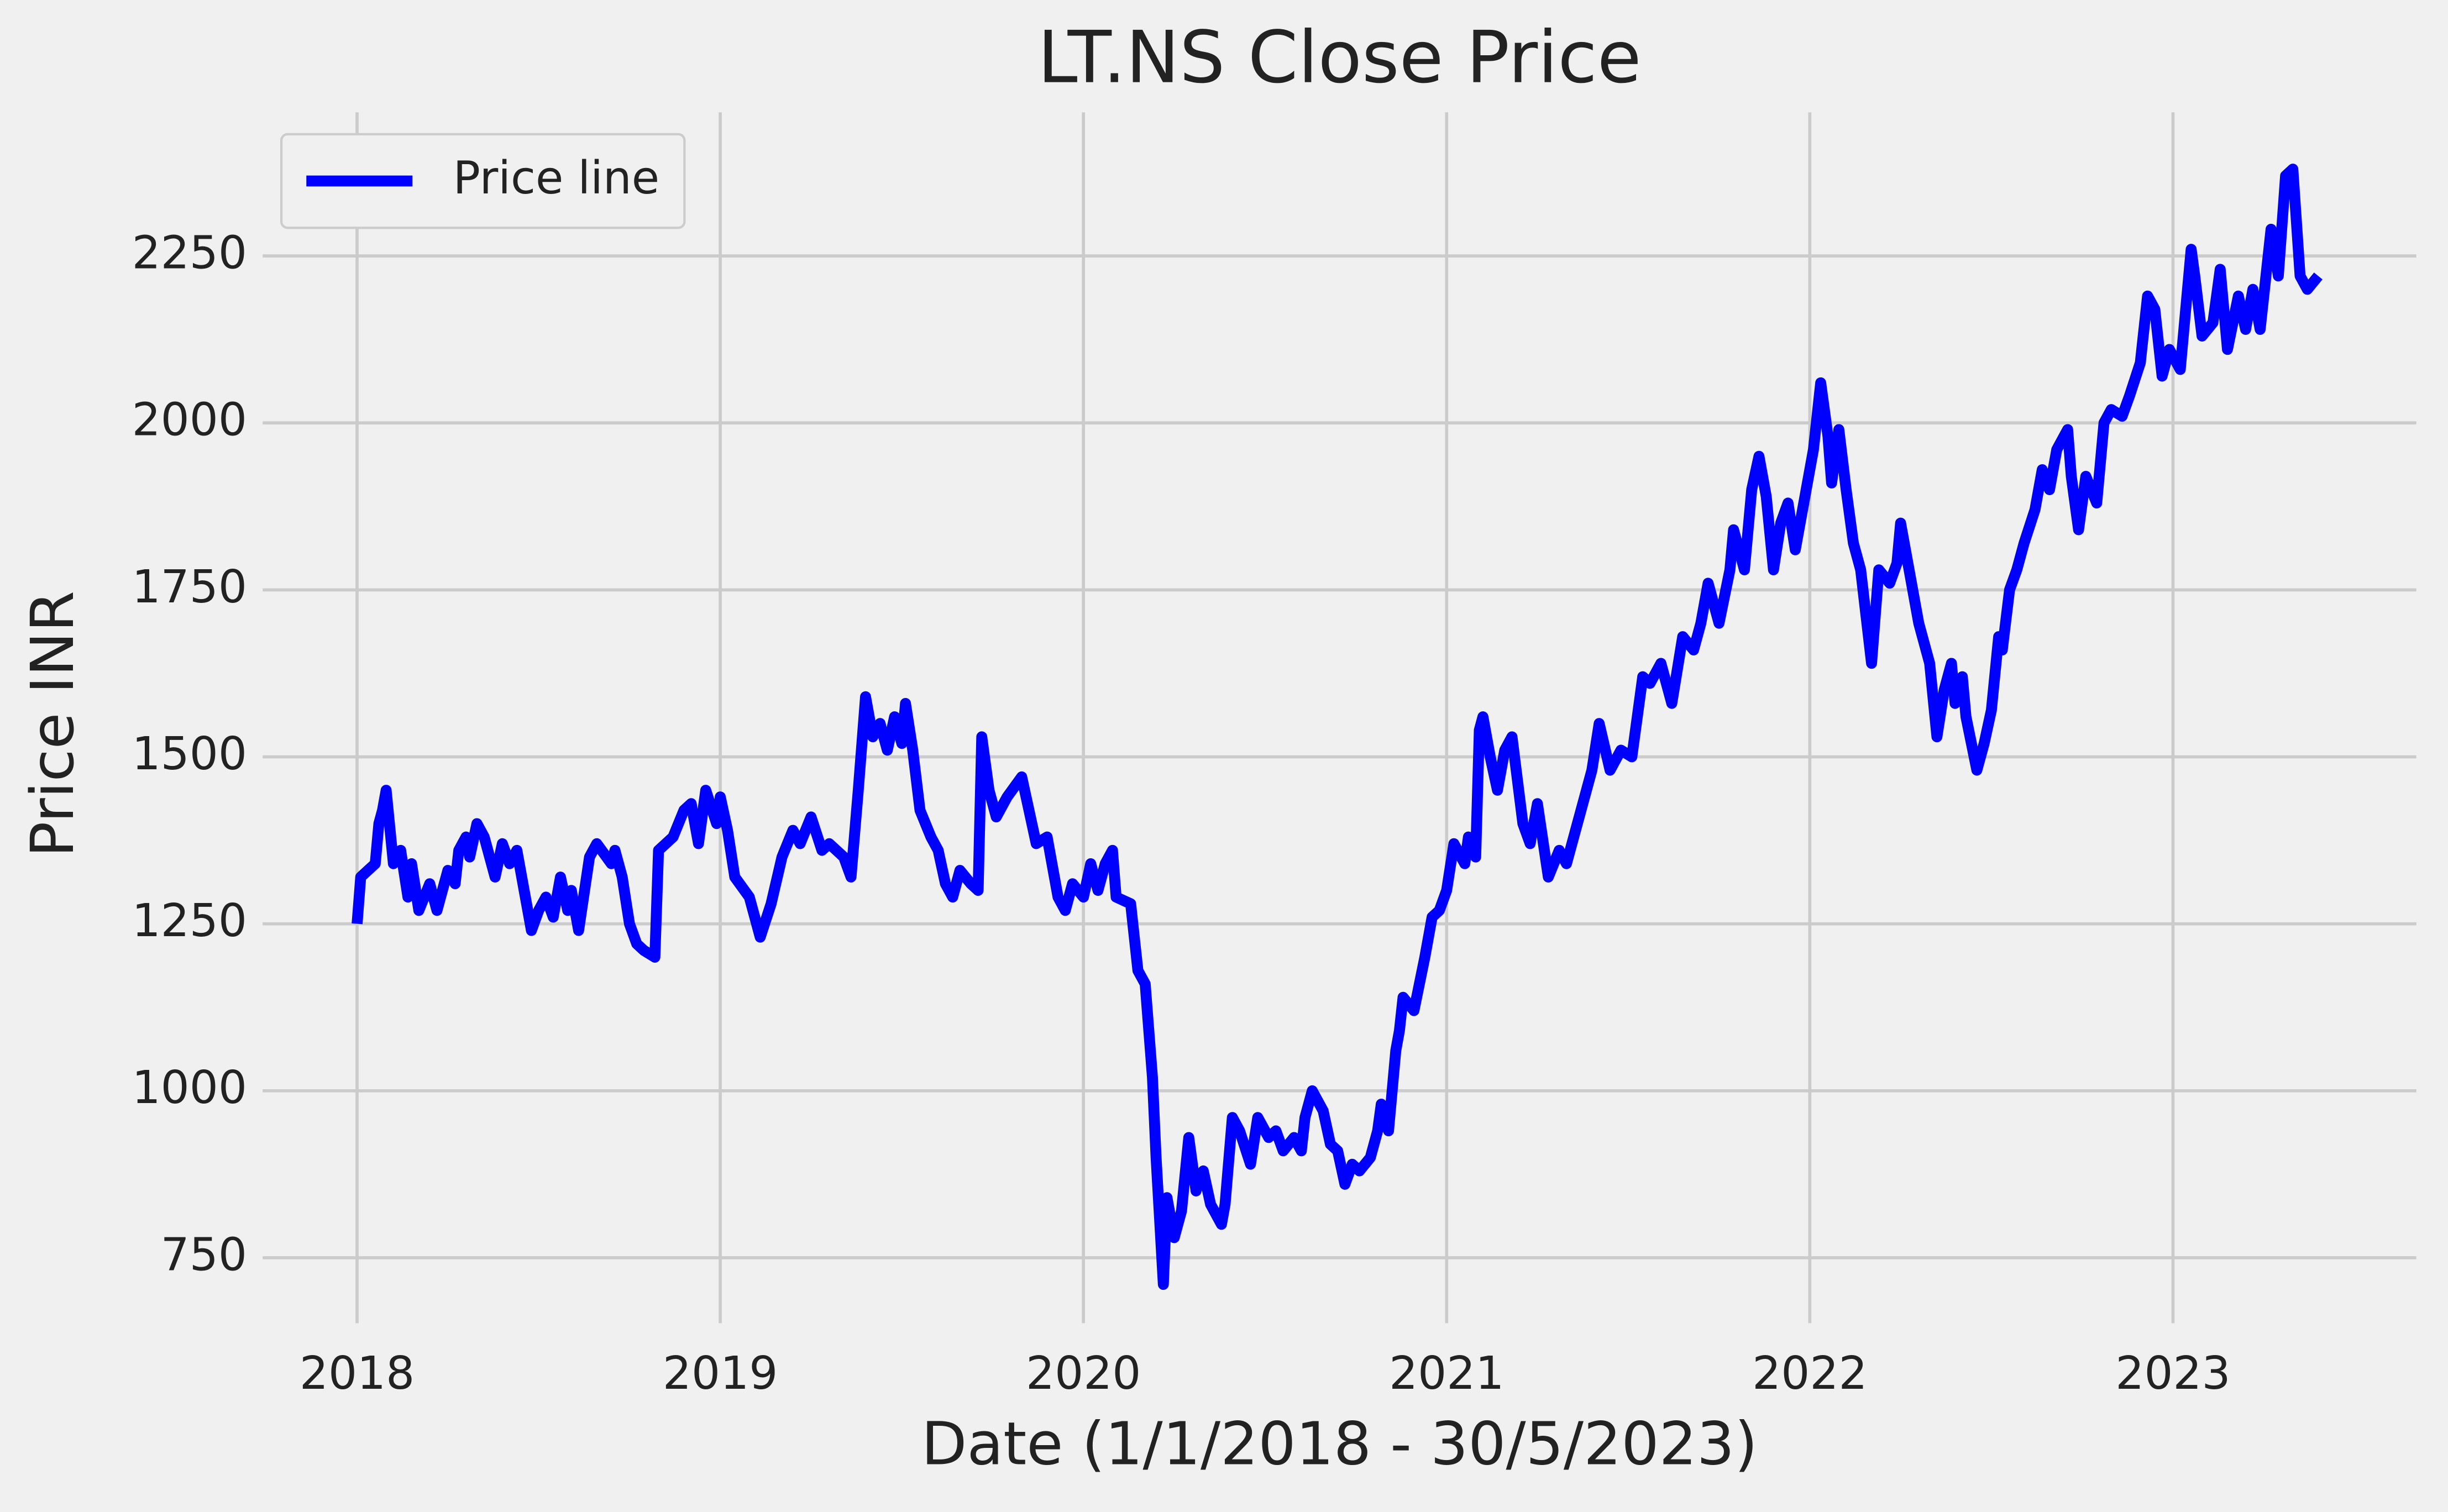 This screenshot has width=2448, height=1512. What do you see at coordinates (1339, 1444) in the screenshot?
I see `x-axis-label: Date (1/1/2018 - 30/5/2023)` at bounding box center [1339, 1444].